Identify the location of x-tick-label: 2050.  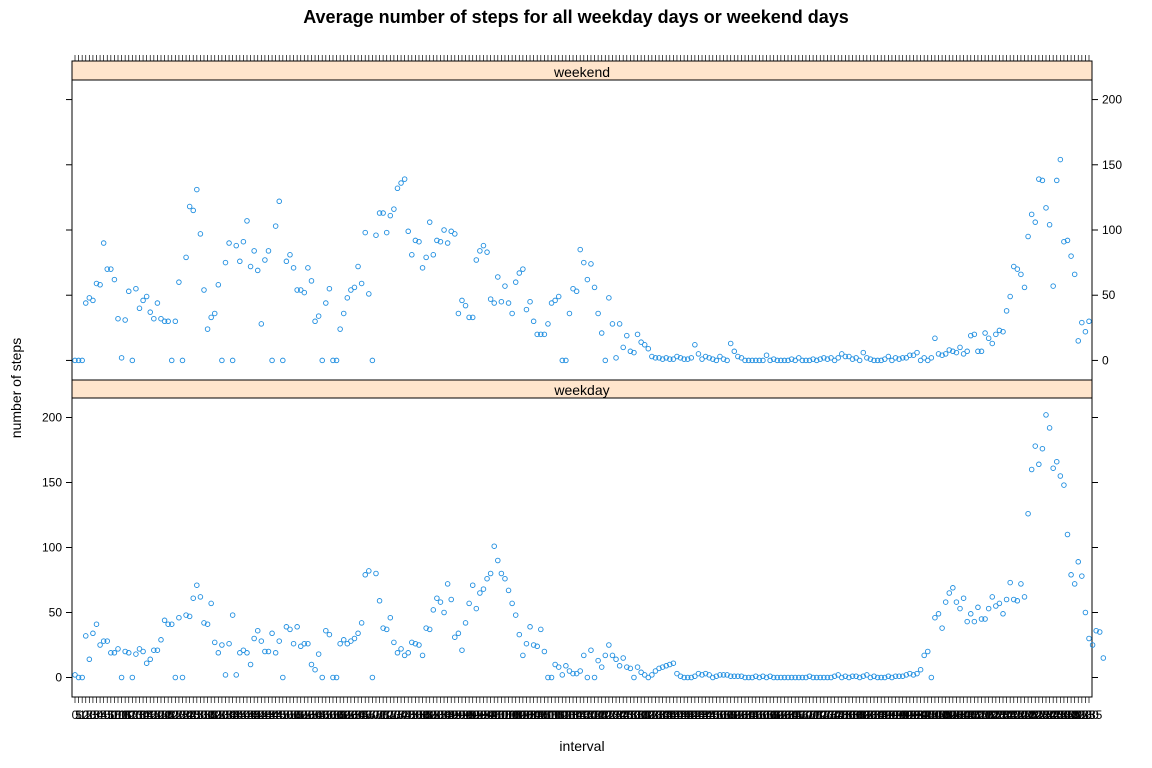
(970, 715).